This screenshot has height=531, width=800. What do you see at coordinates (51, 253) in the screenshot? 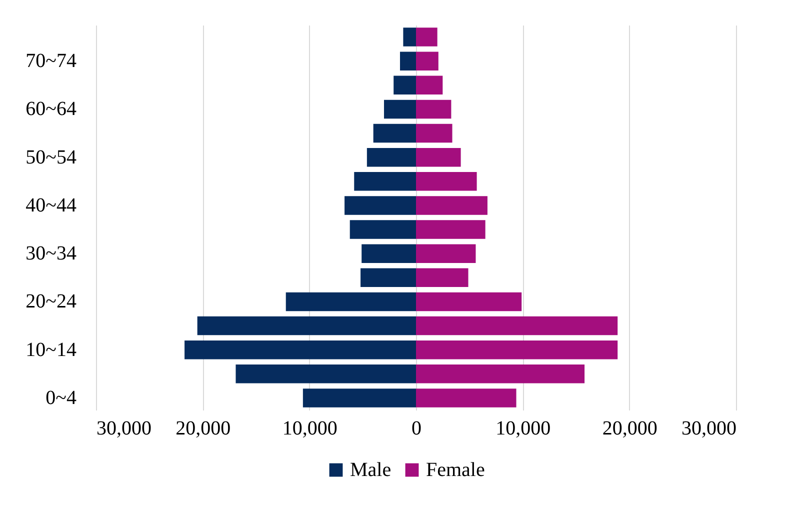
I see `y-tick-label: 30~34` at bounding box center [51, 253].